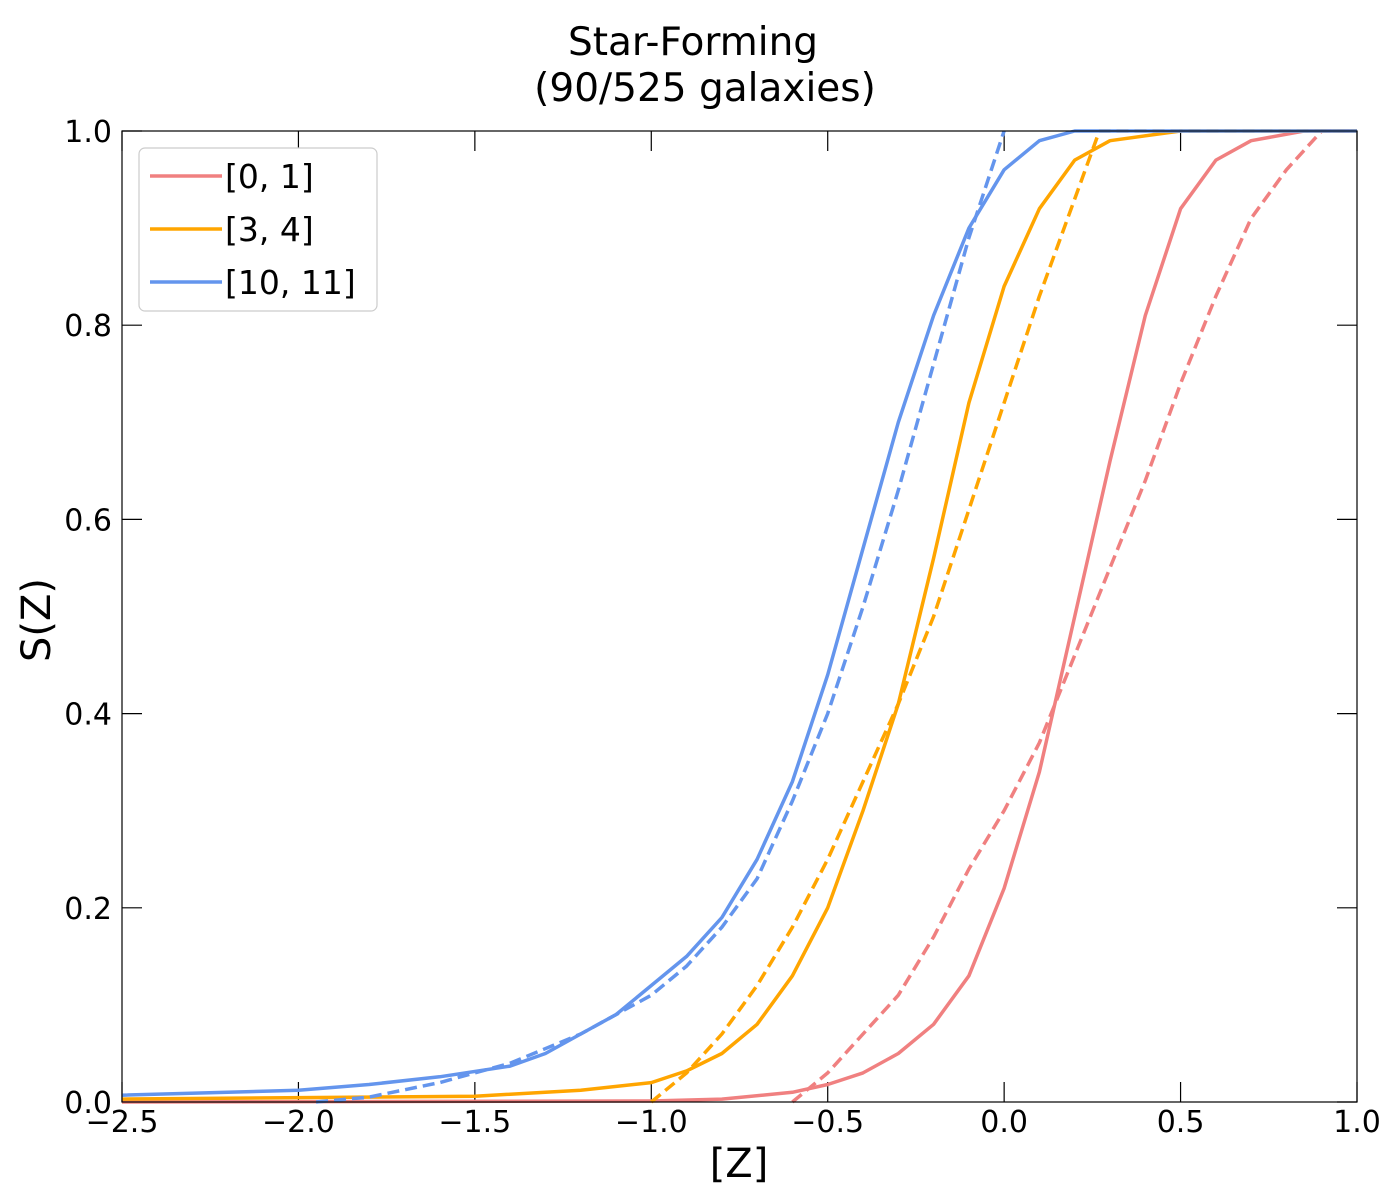  I want to click on x-axis-label: [Z], so click(739, 1164).